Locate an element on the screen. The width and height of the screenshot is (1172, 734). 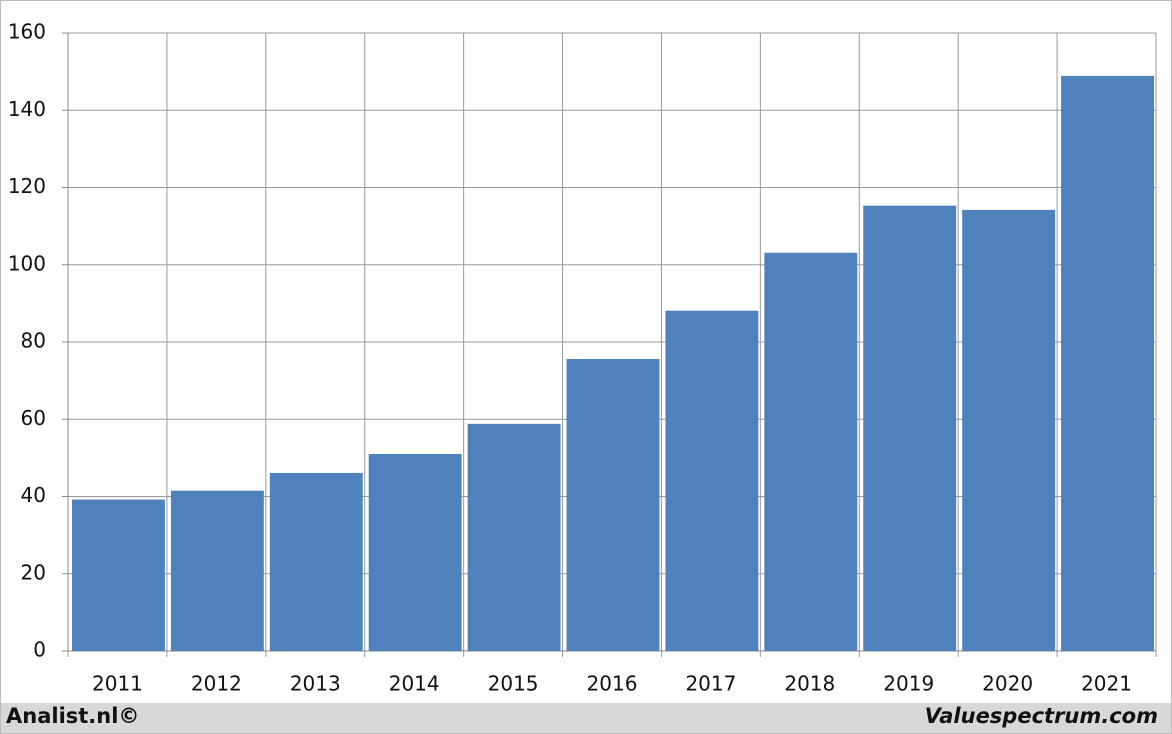
footer-left: Analist.nl© is located at coordinates (72, 716).